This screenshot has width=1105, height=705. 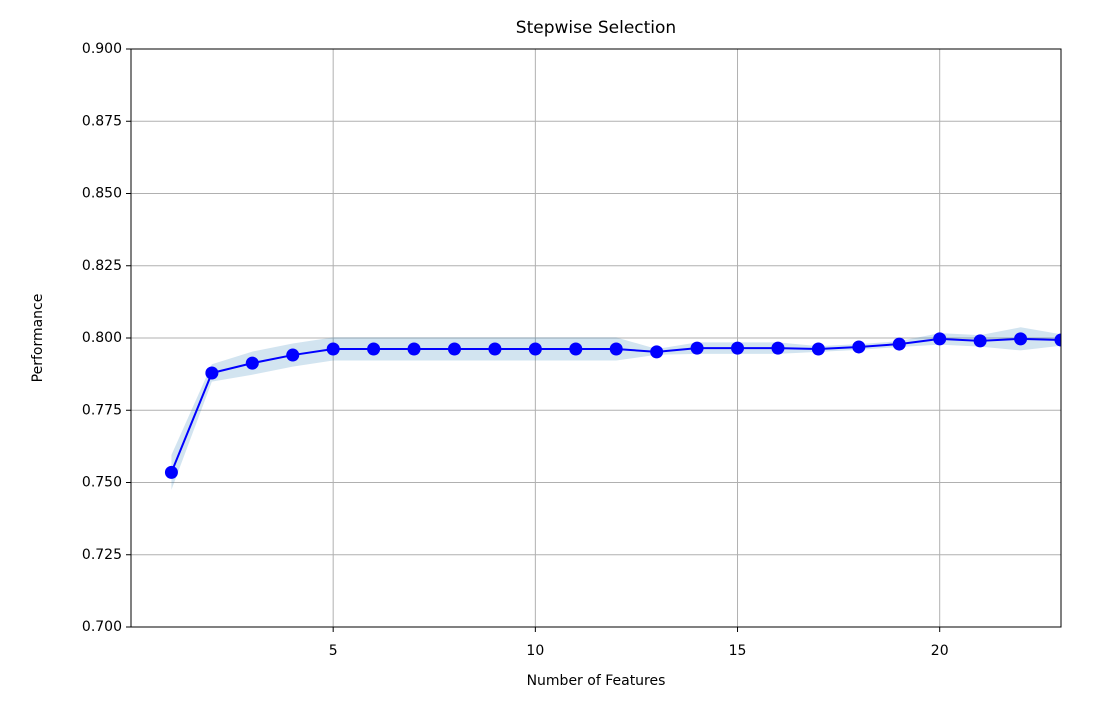 I want to click on y-tick-label: 0.825, so click(x=102, y=266).